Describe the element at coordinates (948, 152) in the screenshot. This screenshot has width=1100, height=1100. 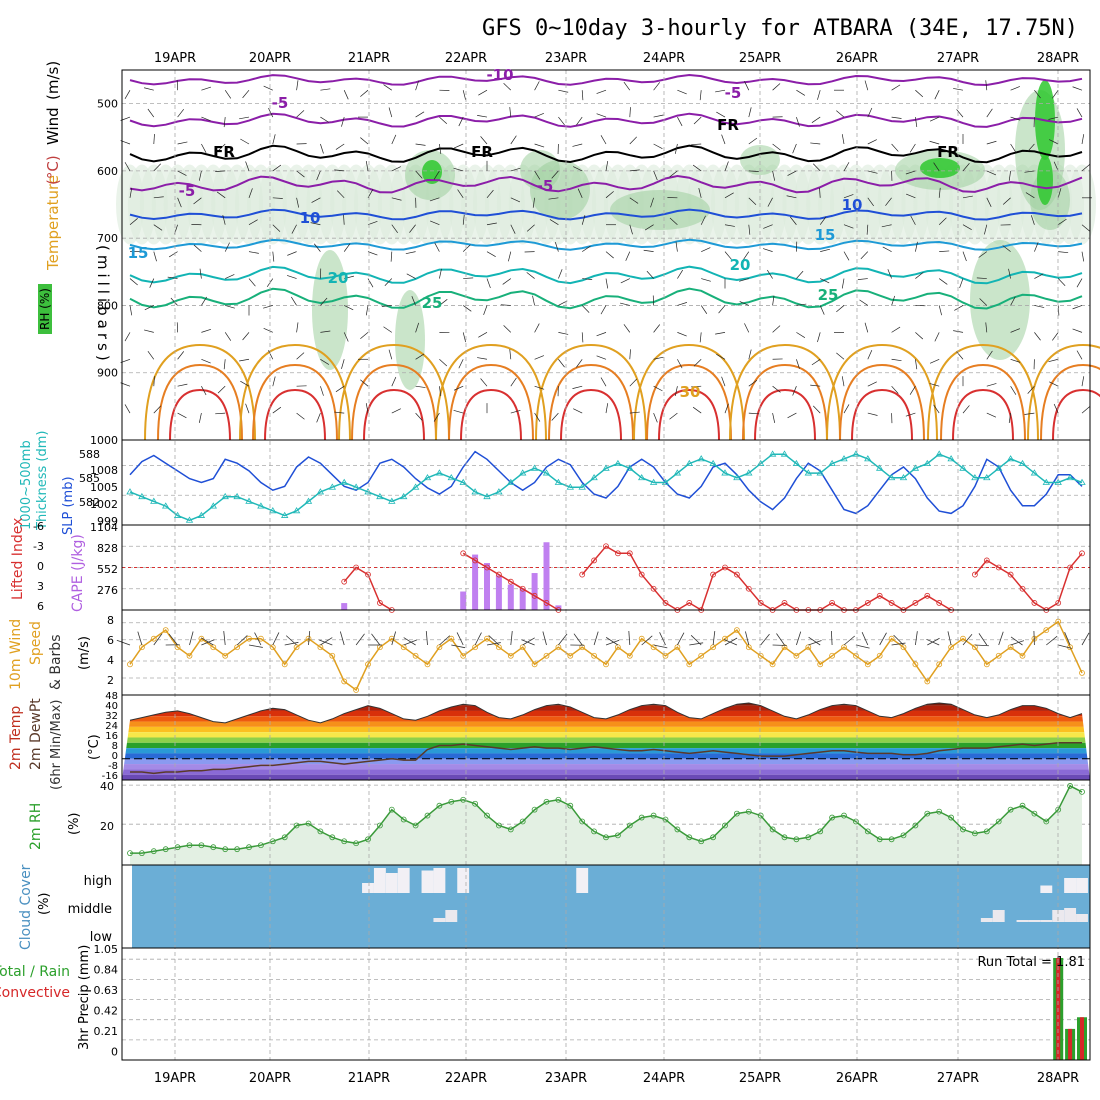
I see `contour-label: FR` at that location.